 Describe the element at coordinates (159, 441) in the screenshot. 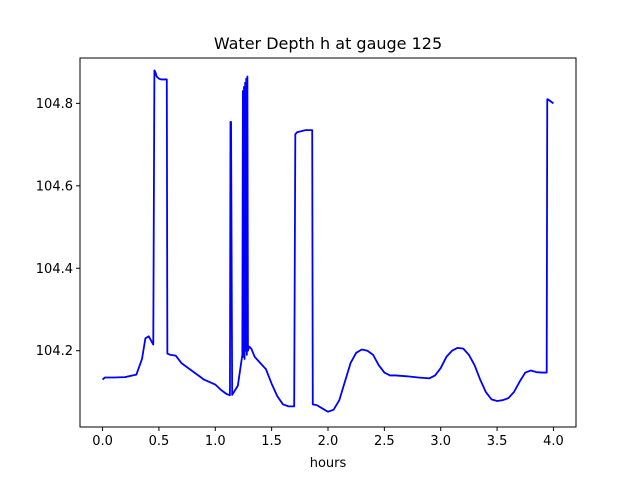

I see `x-tick-label: 0.5` at that location.